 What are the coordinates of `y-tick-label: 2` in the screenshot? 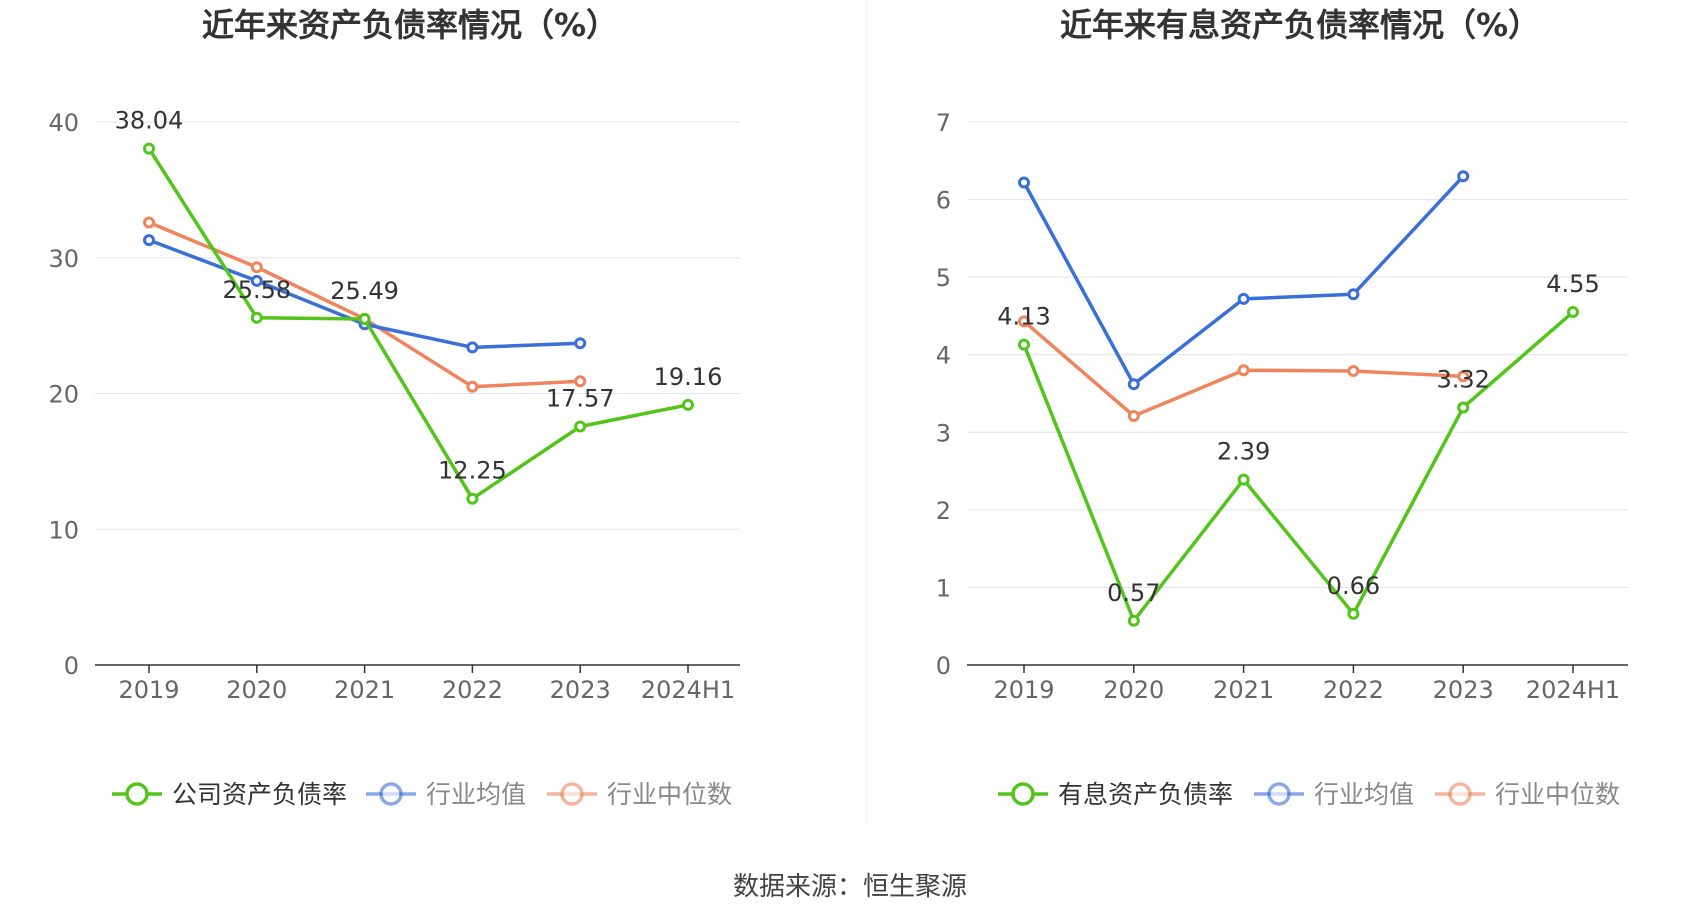 It's located at (943, 511).